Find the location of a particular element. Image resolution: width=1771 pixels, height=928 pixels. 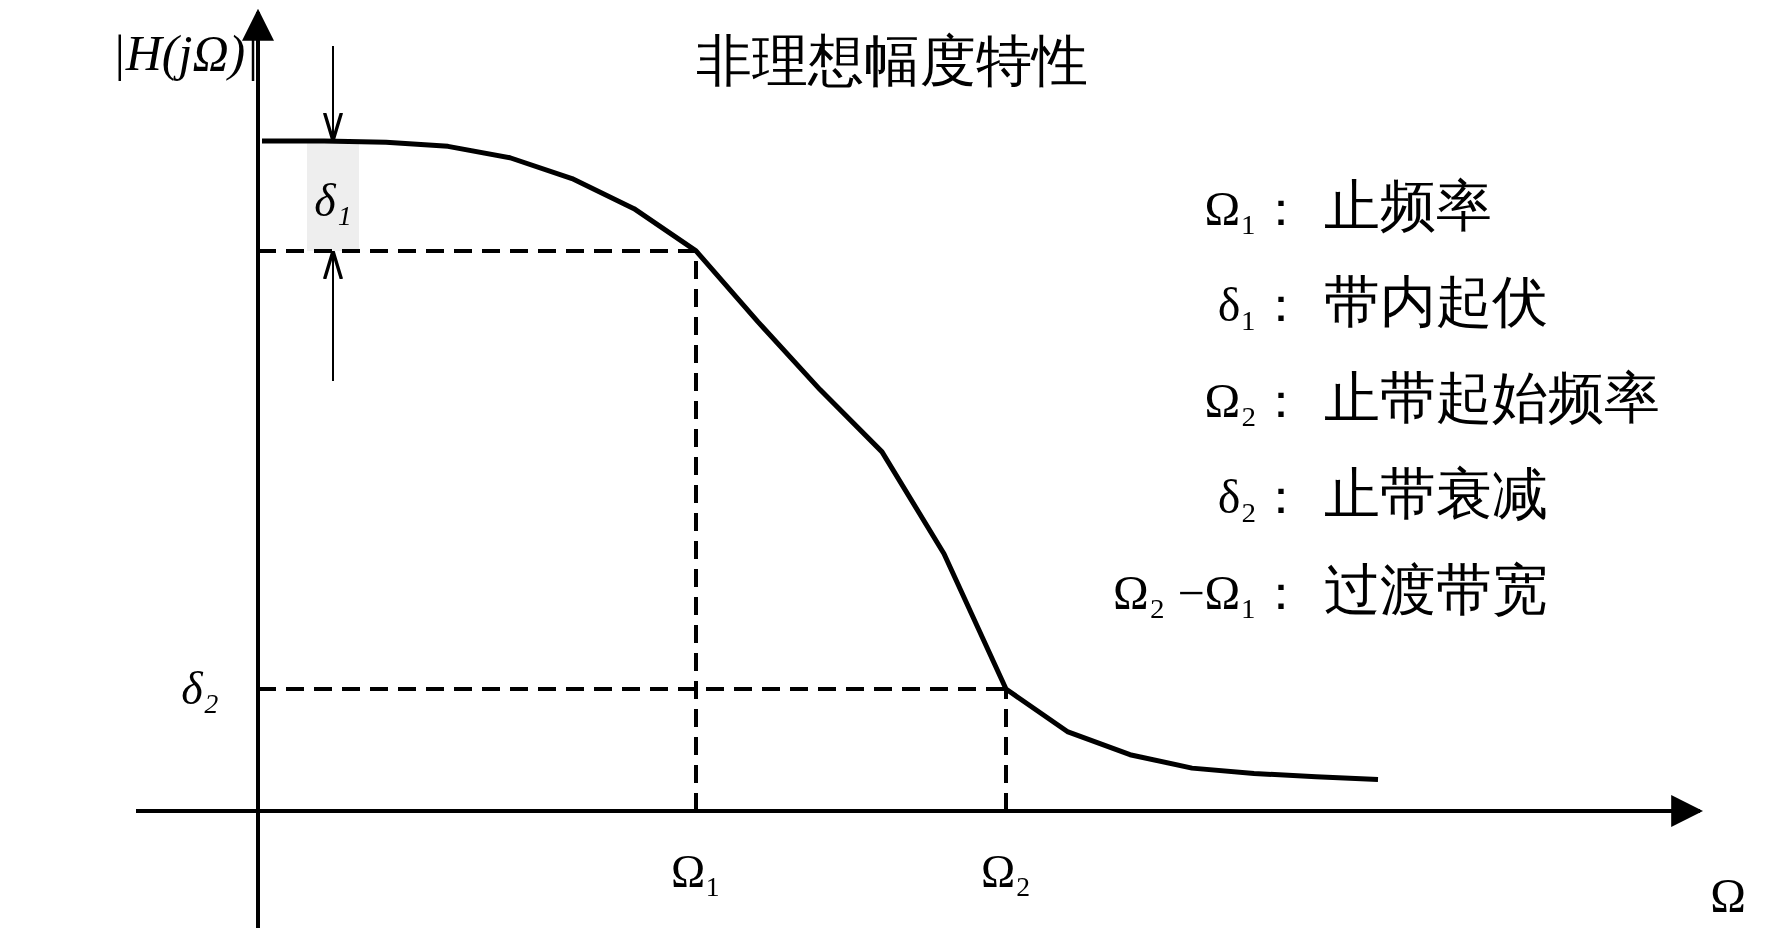

annotation: Ω is located at coordinates (1728, 895).